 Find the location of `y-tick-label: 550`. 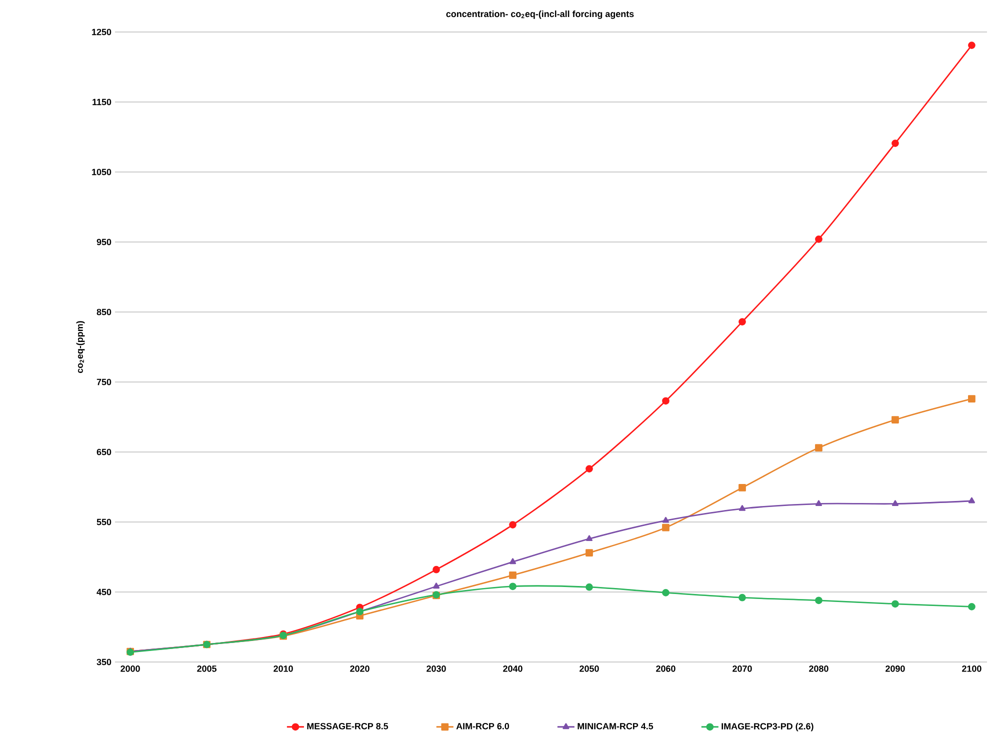

y-tick-label: 550 is located at coordinates (104, 522).